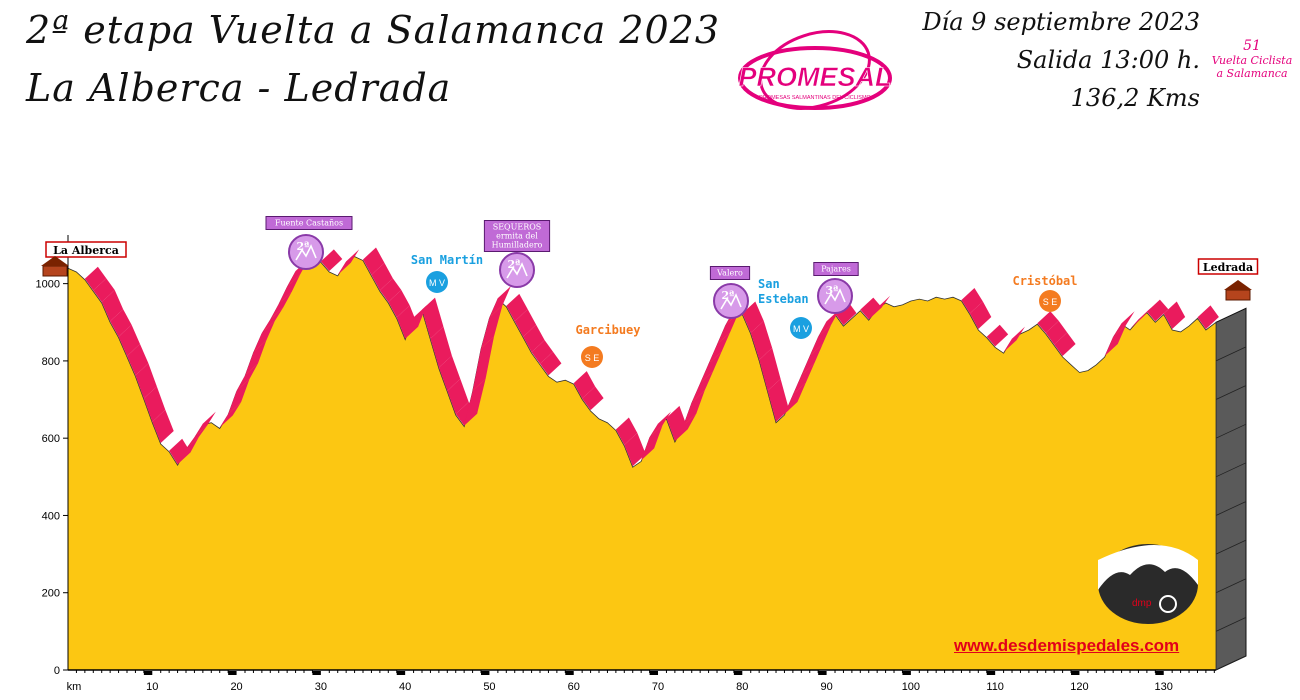  I want to click on climb-name: SEQUEROS, so click(517, 227).